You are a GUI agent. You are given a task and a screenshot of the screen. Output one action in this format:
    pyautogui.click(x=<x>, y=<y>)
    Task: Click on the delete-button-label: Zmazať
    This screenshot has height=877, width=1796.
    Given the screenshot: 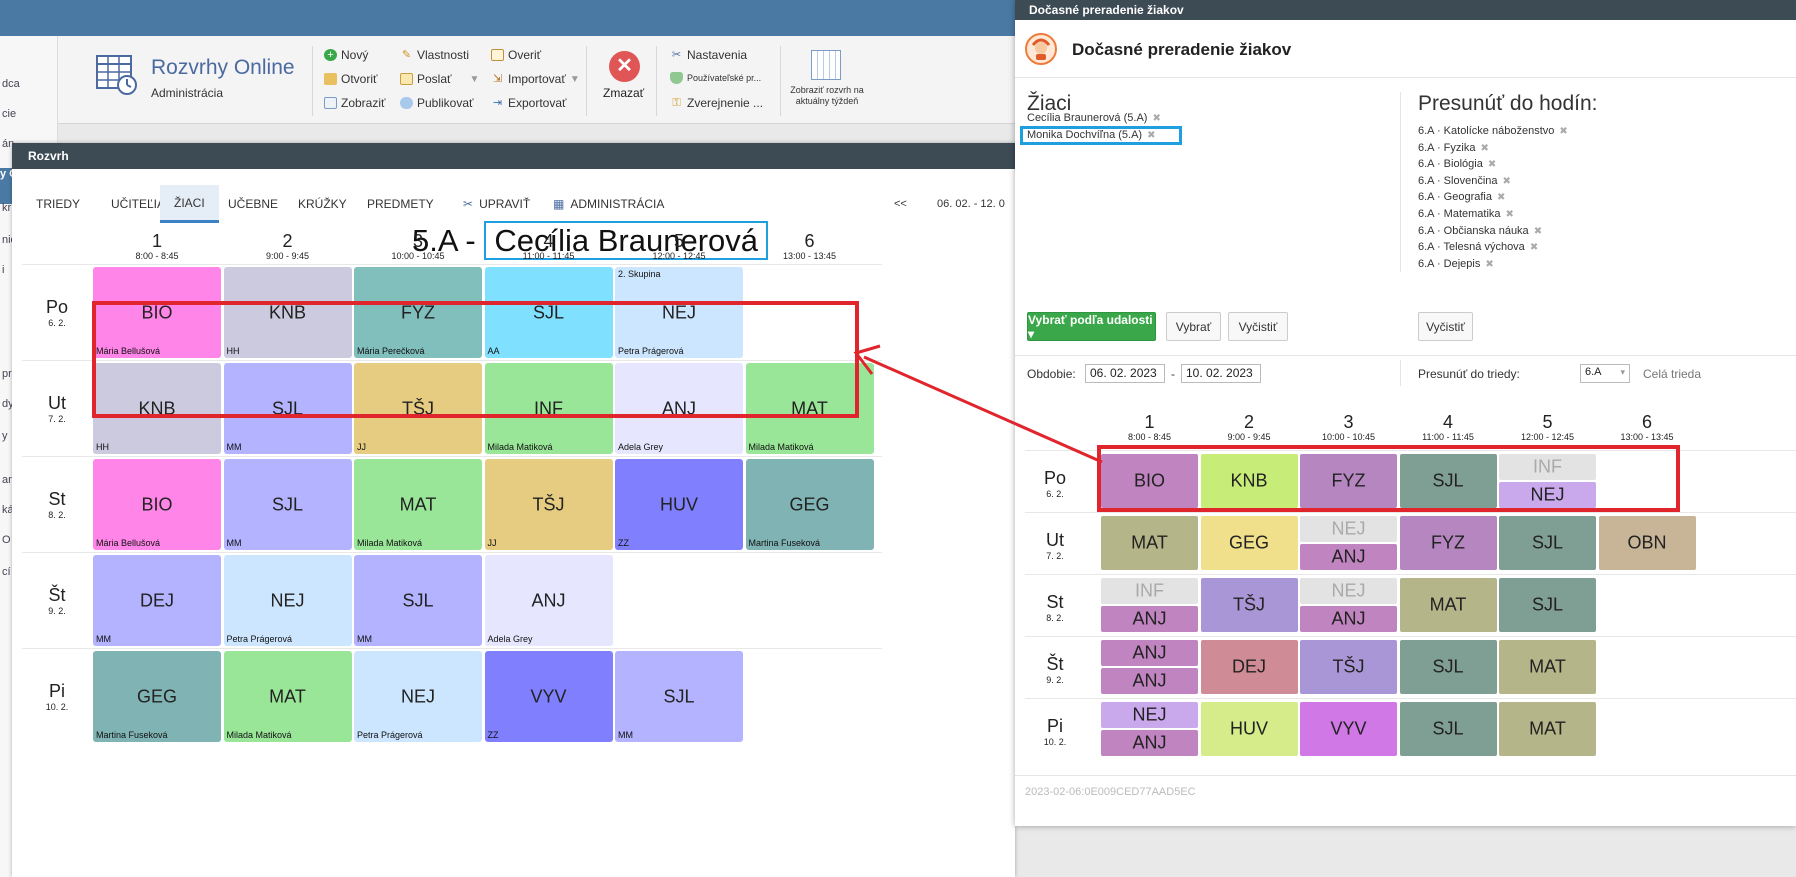 What is the action you would take?
    pyautogui.click(x=624, y=93)
    